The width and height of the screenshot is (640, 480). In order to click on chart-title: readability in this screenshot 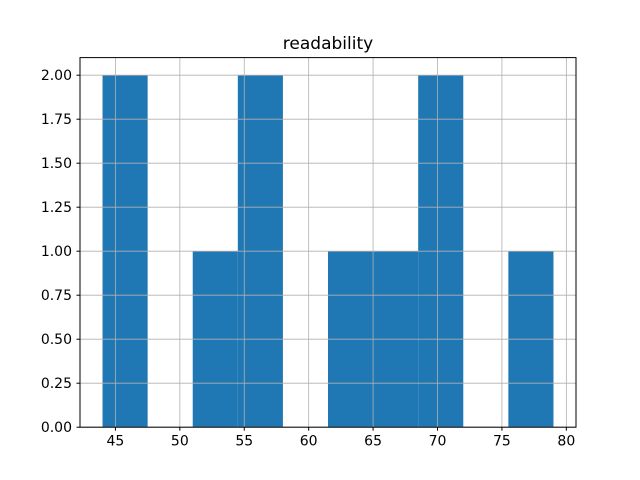, I will do `click(328, 44)`.